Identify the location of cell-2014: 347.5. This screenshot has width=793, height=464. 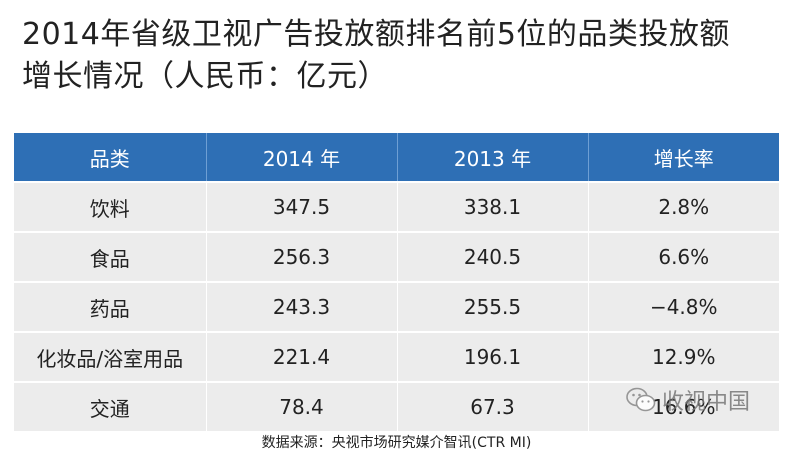
(301, 206).